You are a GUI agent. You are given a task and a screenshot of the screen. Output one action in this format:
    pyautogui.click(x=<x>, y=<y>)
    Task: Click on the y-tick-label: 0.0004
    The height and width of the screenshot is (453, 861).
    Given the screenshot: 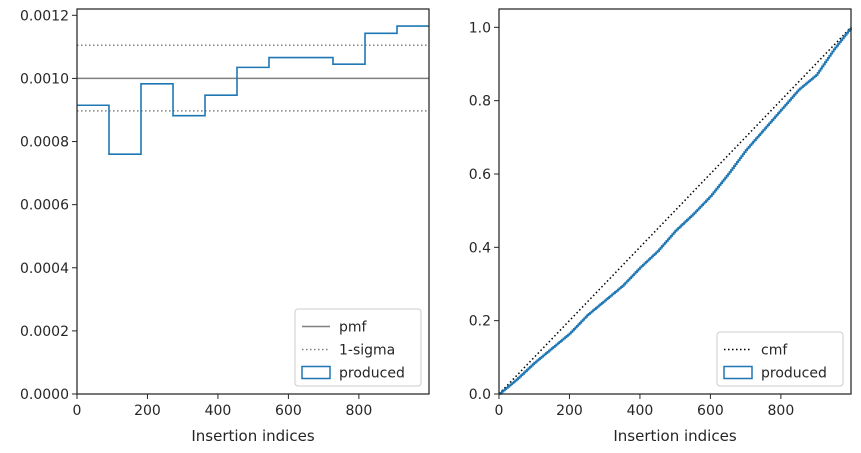 What is the action you would take?
    pyautogui.click(x=44, y=269)
    